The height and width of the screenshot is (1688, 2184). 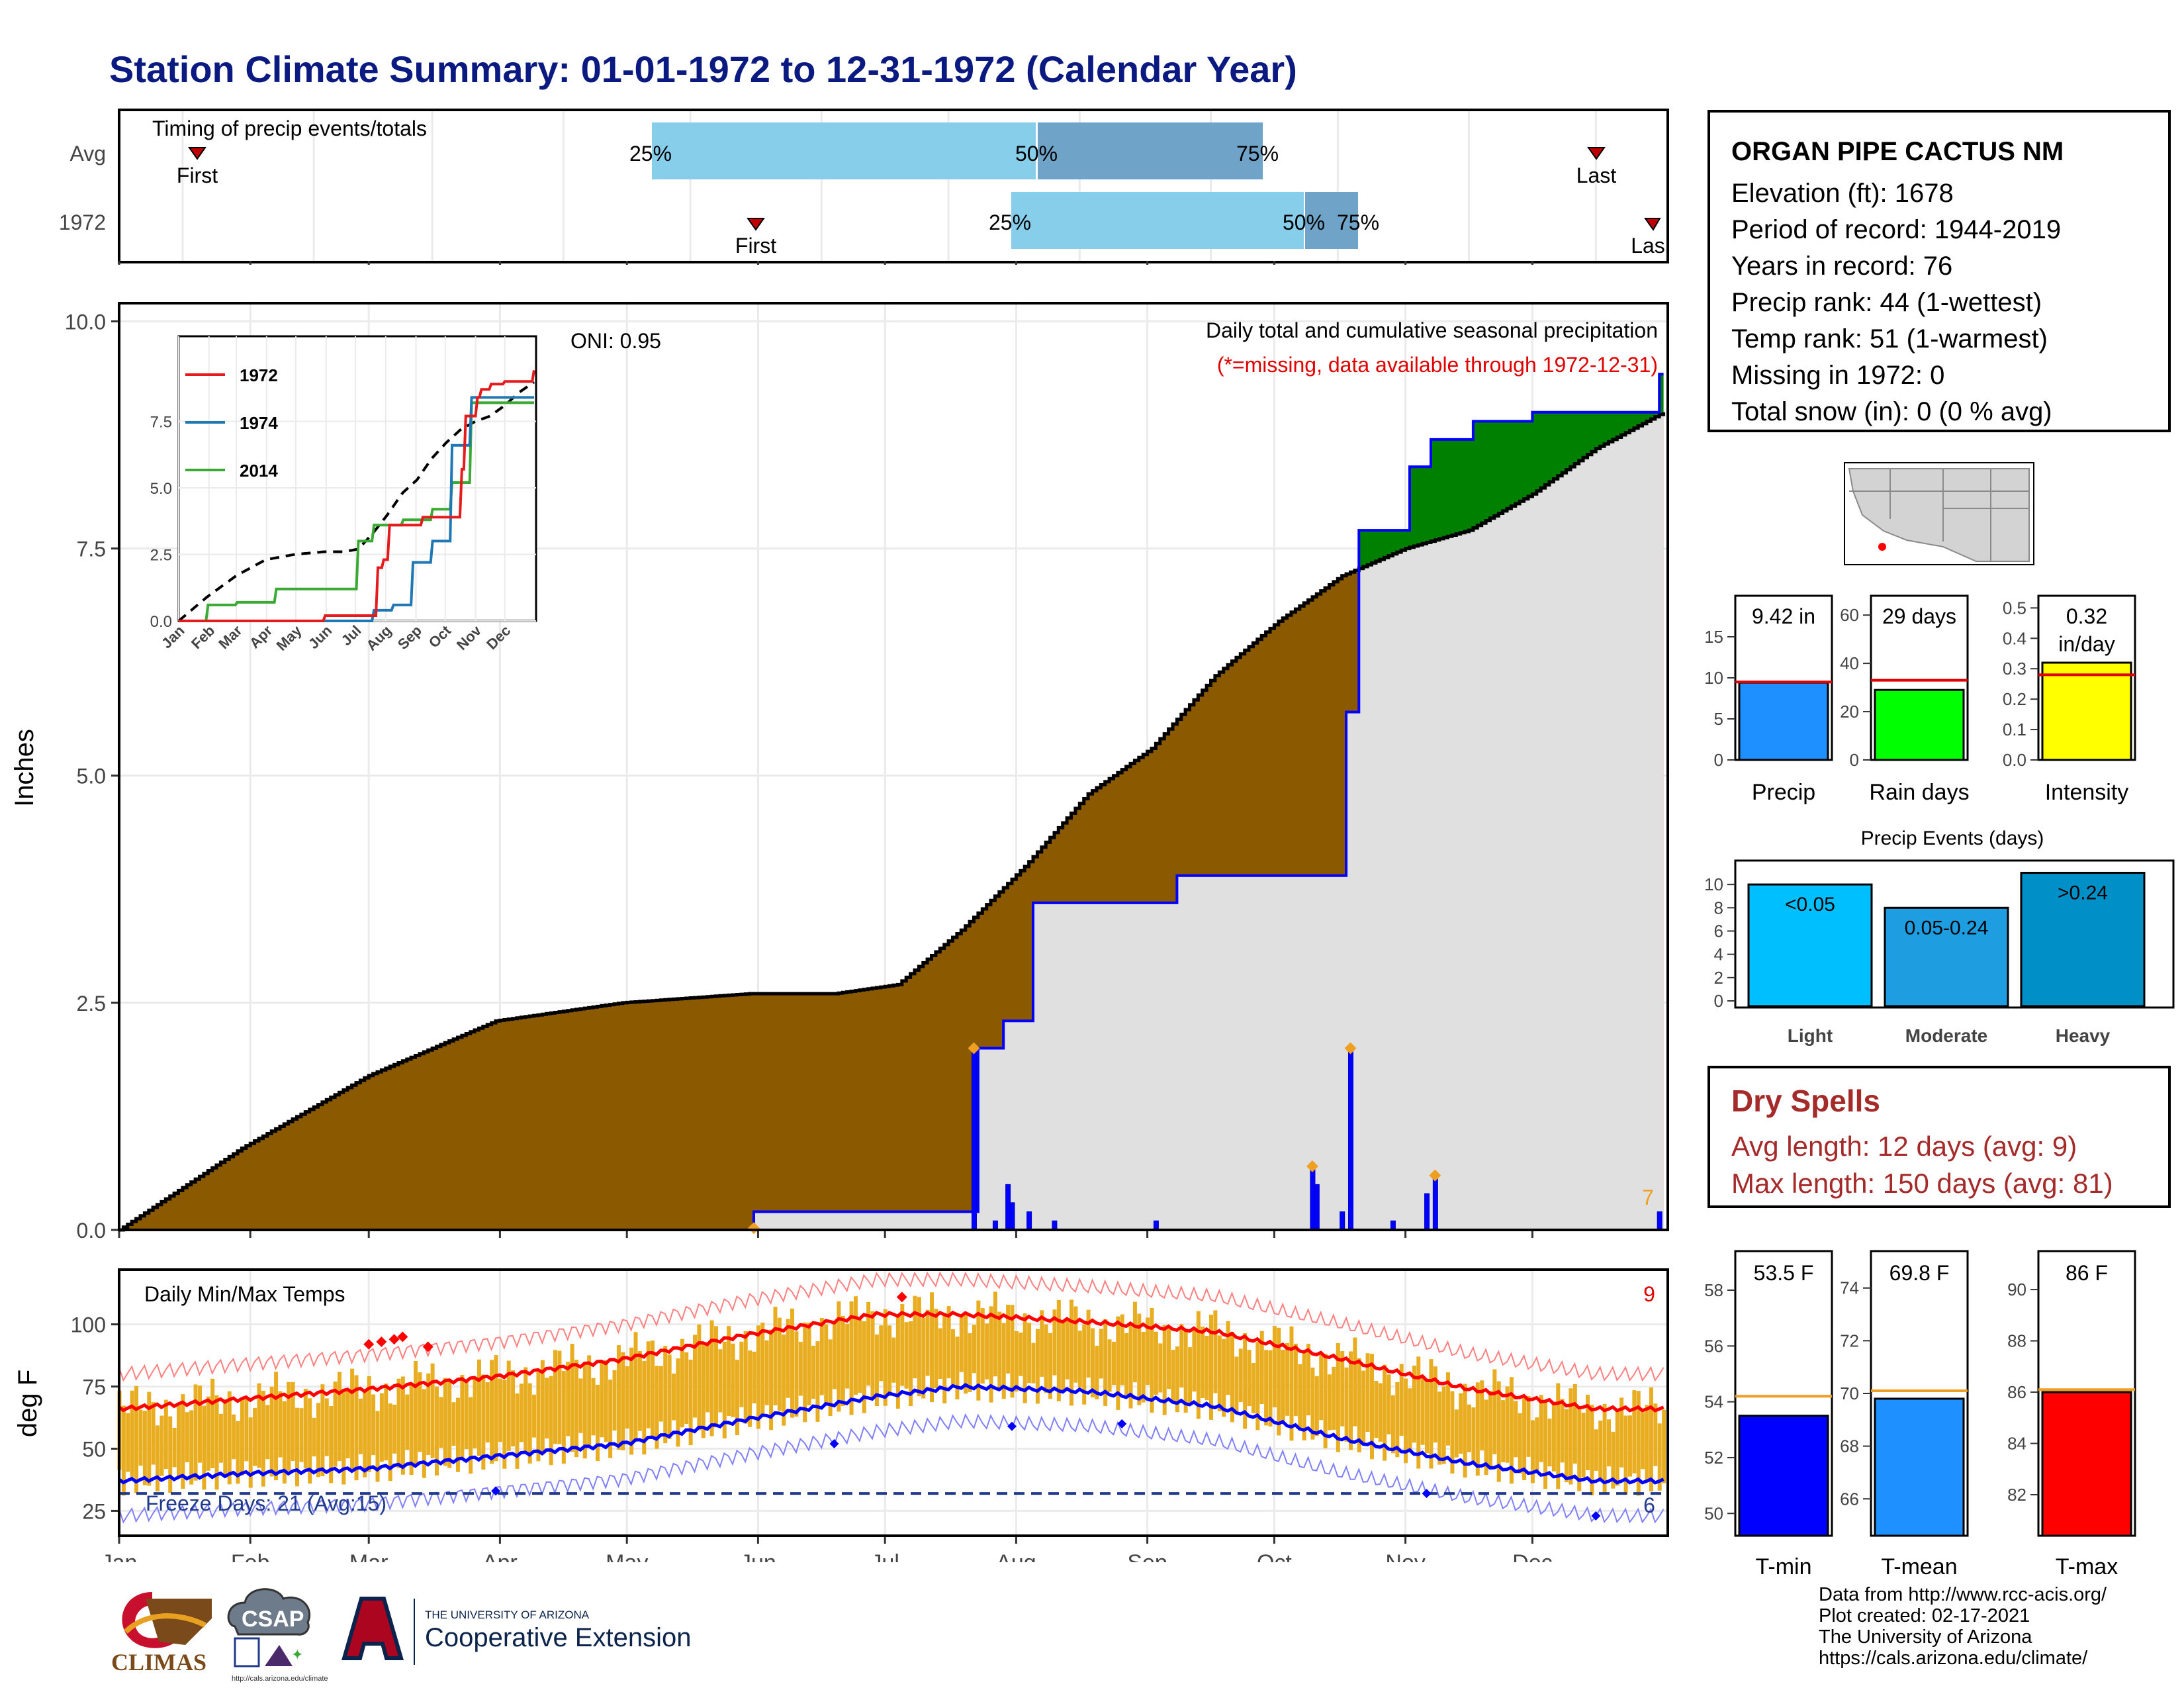 I want to click on ua-small-text: THE UNIVERSITY OF ARIZONA, so click(x=508, y=1615).